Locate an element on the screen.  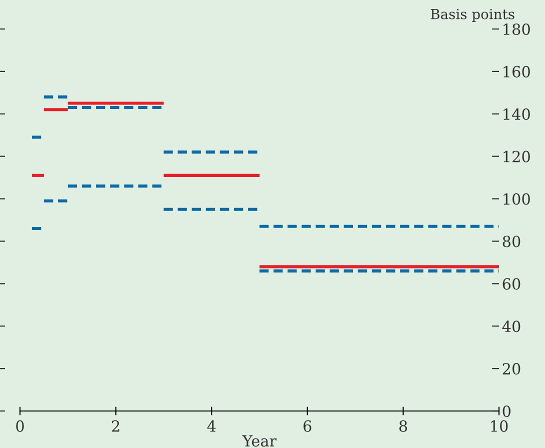
x-tick-label: 4 is located at coordinates (211, 426).